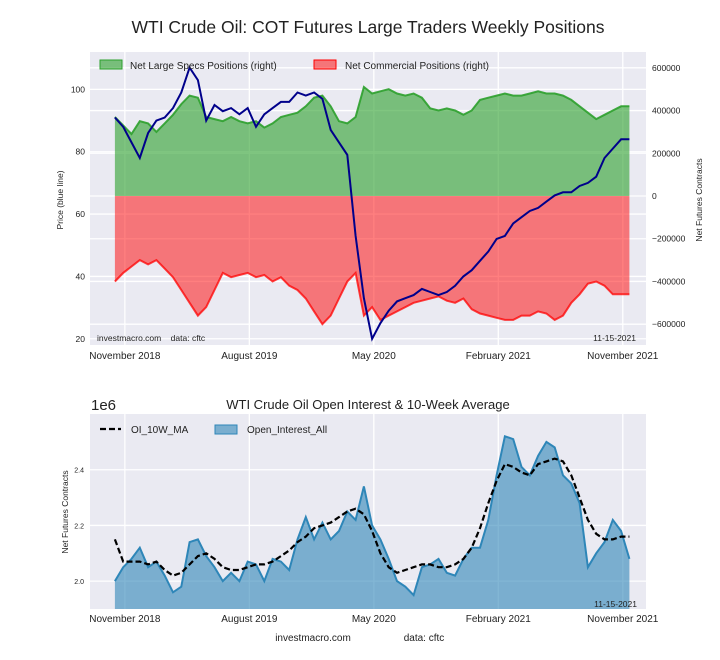 The height and width of the screenshot is (660, 720). I want to click on y-tick-label: 2.4, so click(79, 471).